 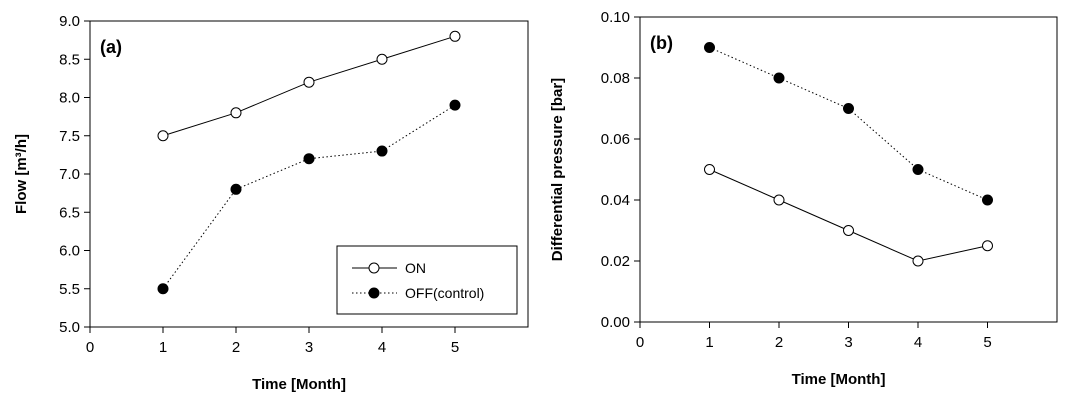 What do you see at coordinates (69, 174) in the screenshot?
I see `y-tick-label: 7.0` at bounding box center [69, 174].